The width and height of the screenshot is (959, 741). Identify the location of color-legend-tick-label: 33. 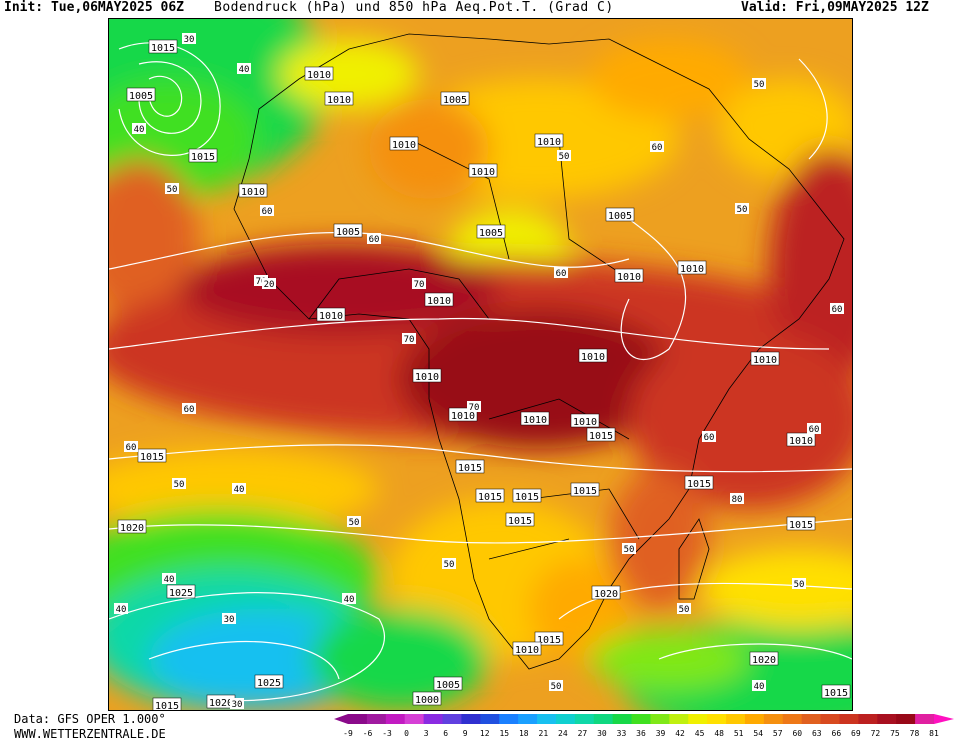
(622, 733).